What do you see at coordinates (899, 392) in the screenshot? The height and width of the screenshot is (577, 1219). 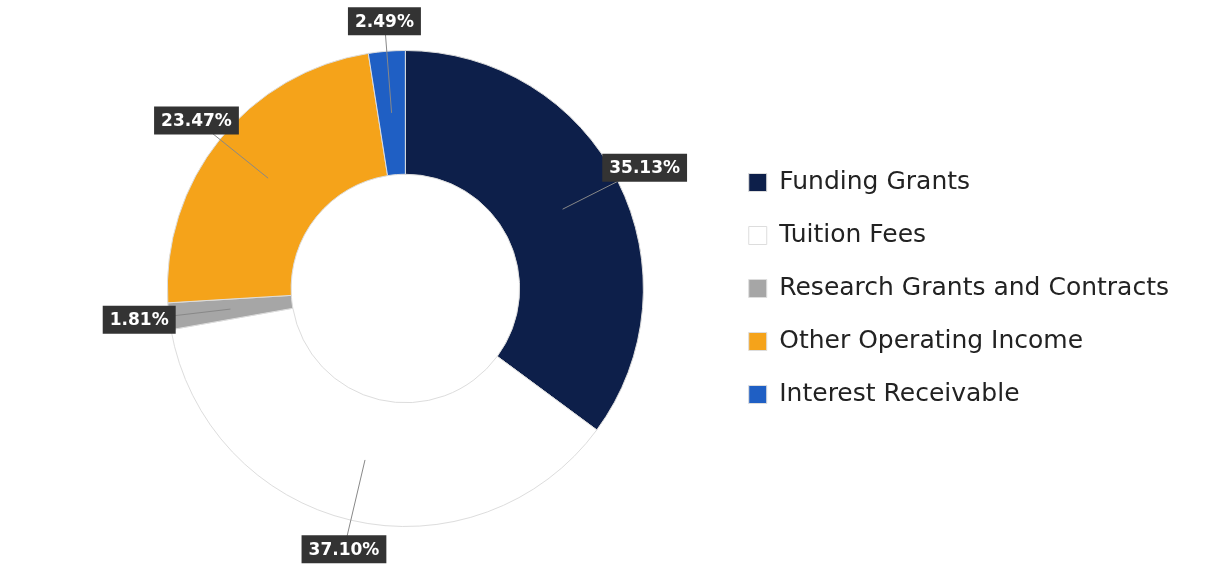 I see `legend-label: Interest Receivable` at bounding box center [899, 392].